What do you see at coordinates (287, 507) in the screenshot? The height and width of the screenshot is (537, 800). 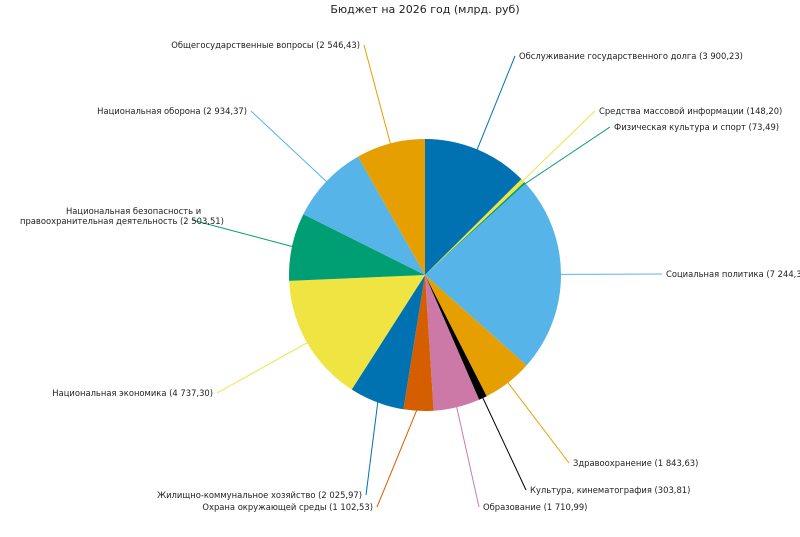 I see `slice-label-охрана-окружающей-среды: Охрана окружающей среды (1 102,53)` at bounding box center [287, 507].